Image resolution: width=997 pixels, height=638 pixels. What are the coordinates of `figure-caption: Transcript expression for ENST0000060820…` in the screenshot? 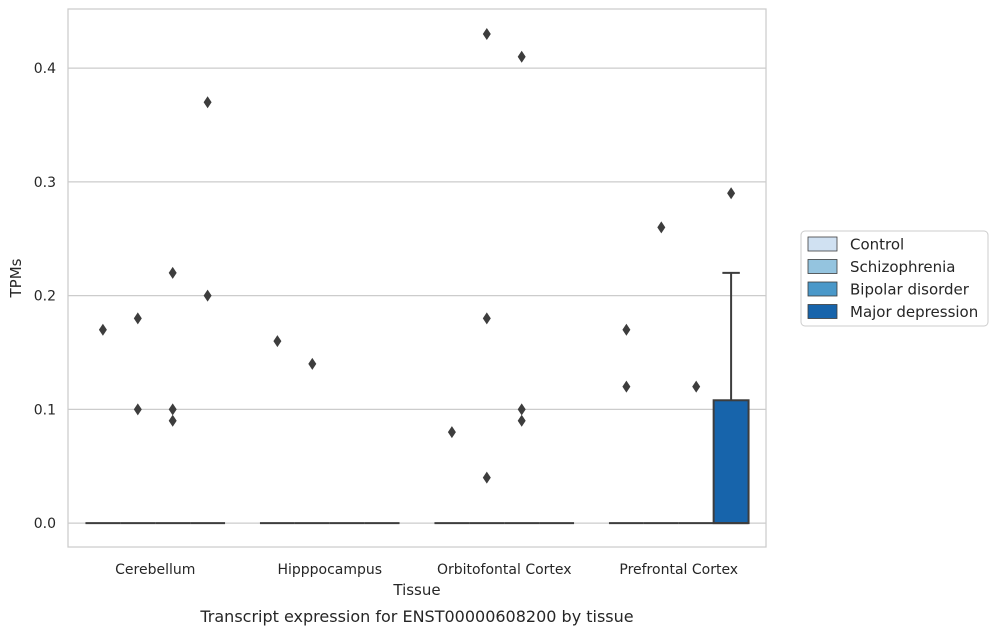 It's located at (416, 616).